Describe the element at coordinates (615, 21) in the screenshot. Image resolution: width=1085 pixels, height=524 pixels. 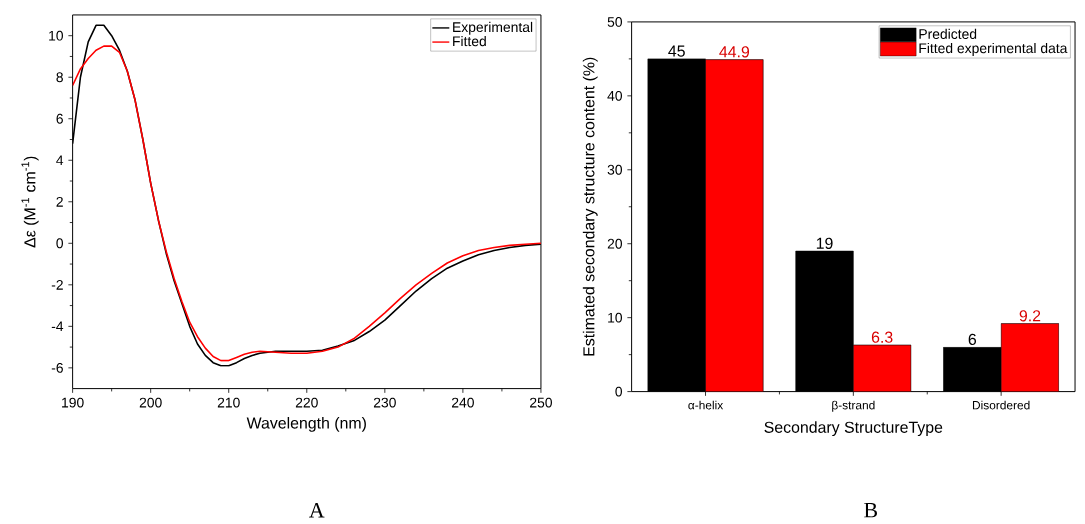
I see `y-tick-label: 50` at that location.